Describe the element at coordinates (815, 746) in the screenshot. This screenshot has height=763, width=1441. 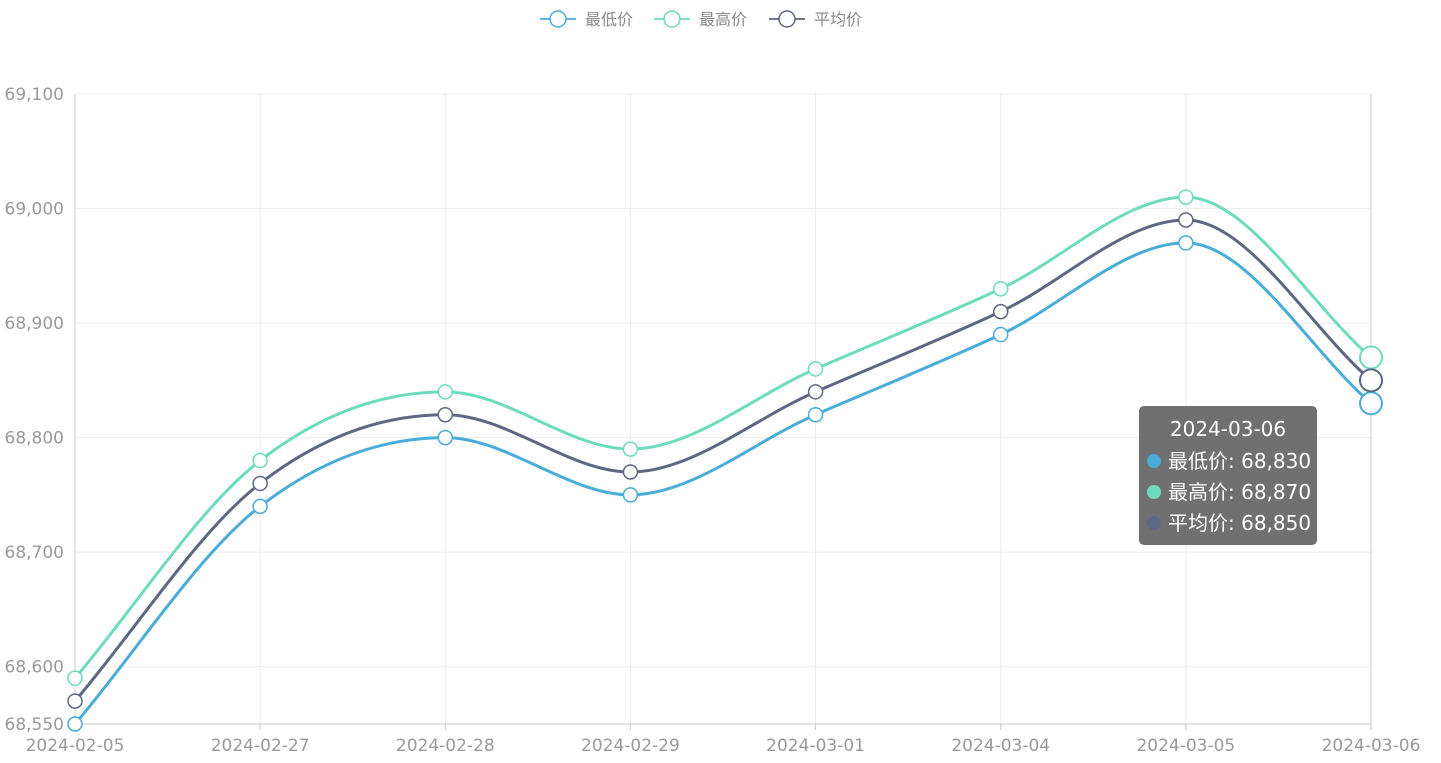
I see `x-tick-label: 2024-03-01` at that location.